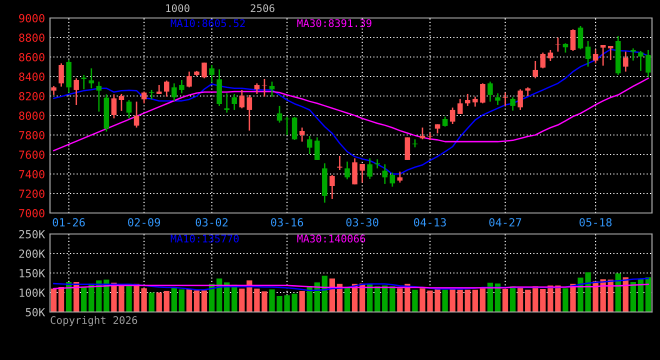  What do you see at coordinates (33, 273) in the screenshot?
I see `y-tick-label: 150K` at bounding box center [33, 273].